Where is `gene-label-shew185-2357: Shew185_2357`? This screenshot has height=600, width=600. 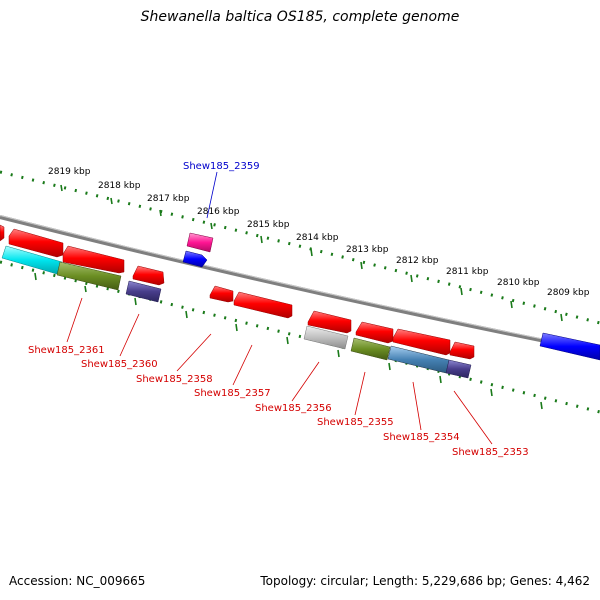
gene-label-shew185-2357: Shew185_2357 is located at coordinates (232, 393).